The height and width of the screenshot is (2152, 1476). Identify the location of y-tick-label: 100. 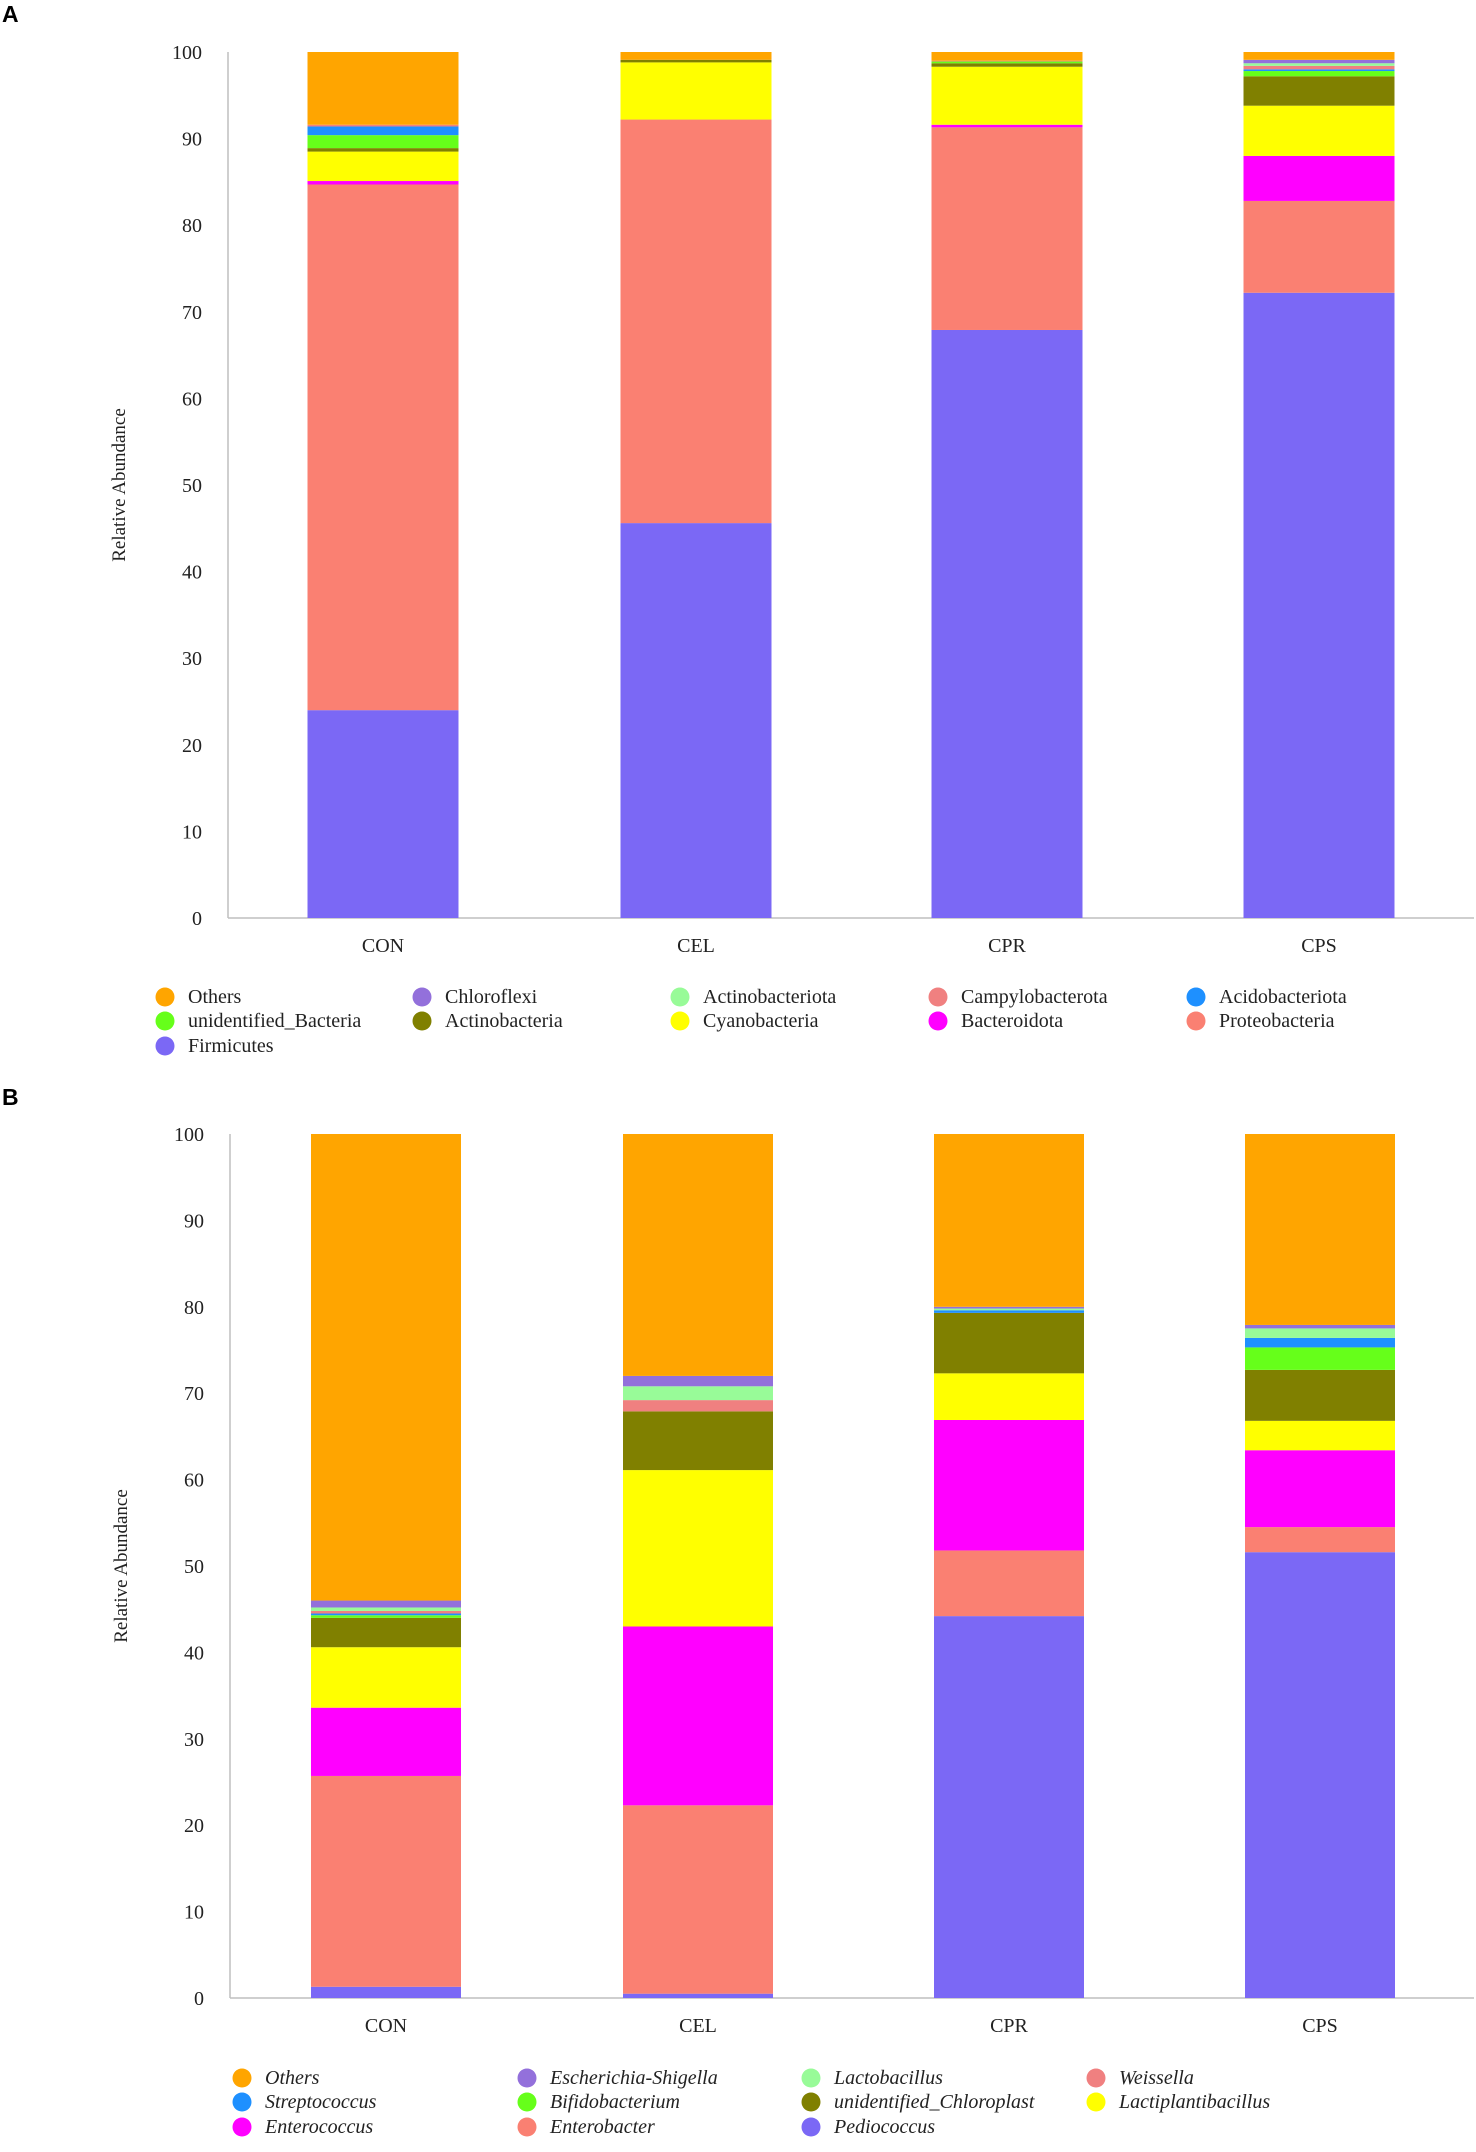
(189, 1135).